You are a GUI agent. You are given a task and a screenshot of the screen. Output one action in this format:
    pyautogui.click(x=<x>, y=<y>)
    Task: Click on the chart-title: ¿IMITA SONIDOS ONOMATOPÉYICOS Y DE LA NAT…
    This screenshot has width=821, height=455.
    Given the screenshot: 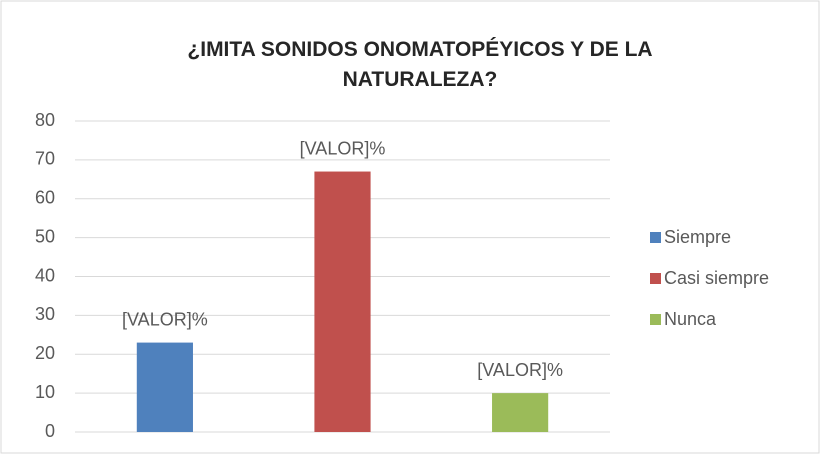 What is the action you would take?
    pyautogui.click(x=419, y=64)
    